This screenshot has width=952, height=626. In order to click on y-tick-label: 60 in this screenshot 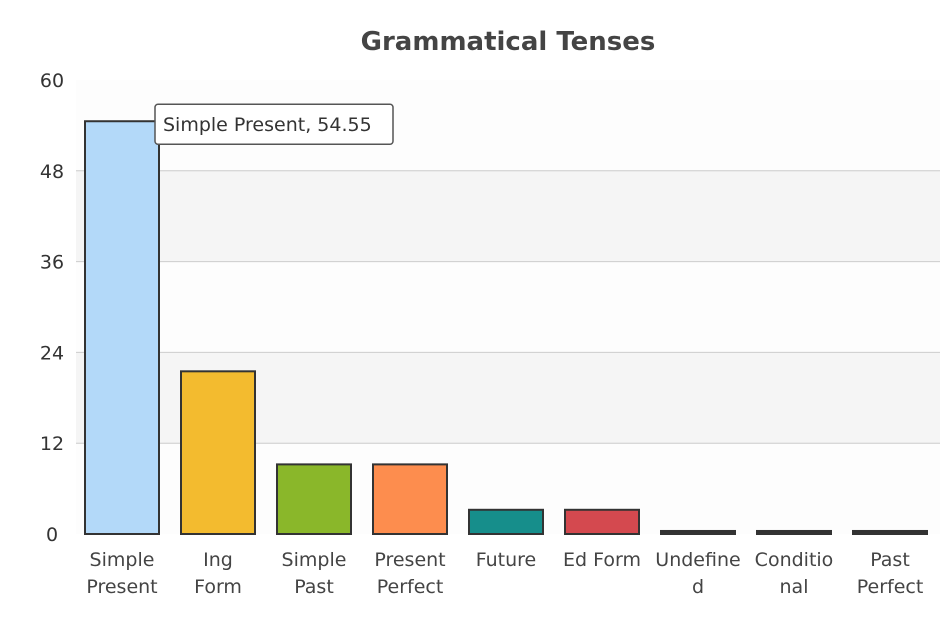, I will do `click(52, 81)`.